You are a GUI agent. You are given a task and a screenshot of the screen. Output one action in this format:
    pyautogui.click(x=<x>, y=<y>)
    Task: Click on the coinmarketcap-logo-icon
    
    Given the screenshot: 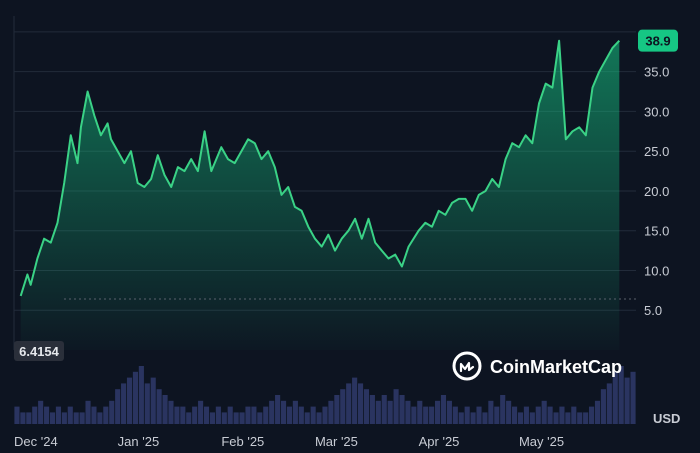 What is the action you would take?
    pyautogui.click(x=467, y=366)
    